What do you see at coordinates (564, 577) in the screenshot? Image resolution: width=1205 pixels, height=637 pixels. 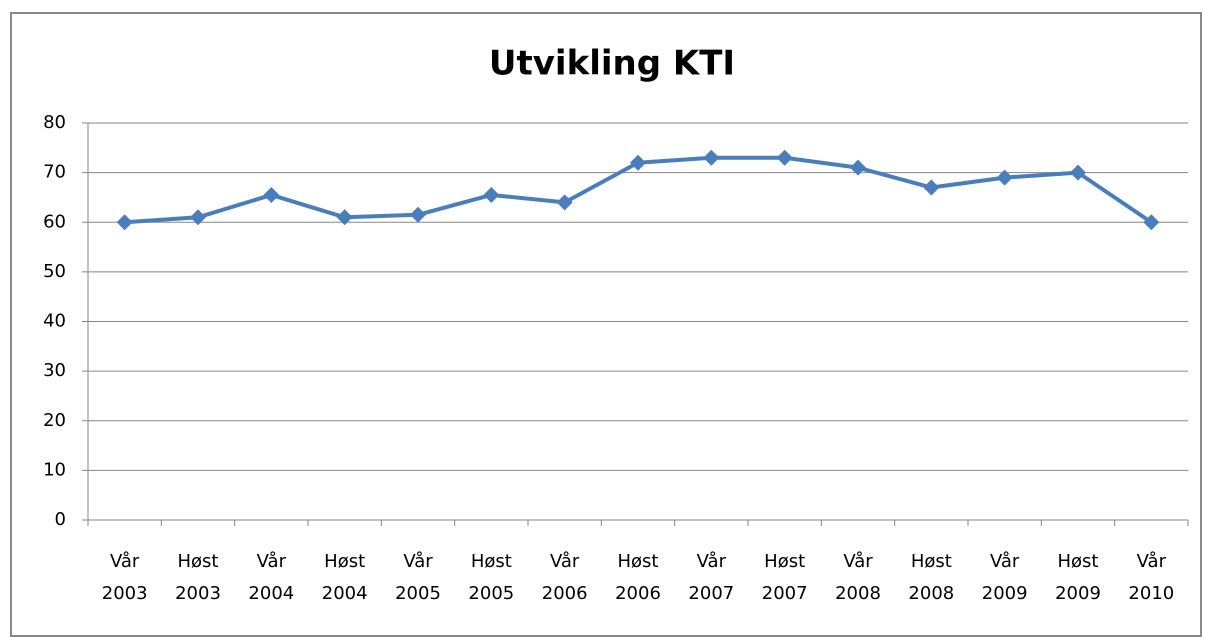 I see `x-tick-label: Vår 2006` at bounding box center [564, 577].